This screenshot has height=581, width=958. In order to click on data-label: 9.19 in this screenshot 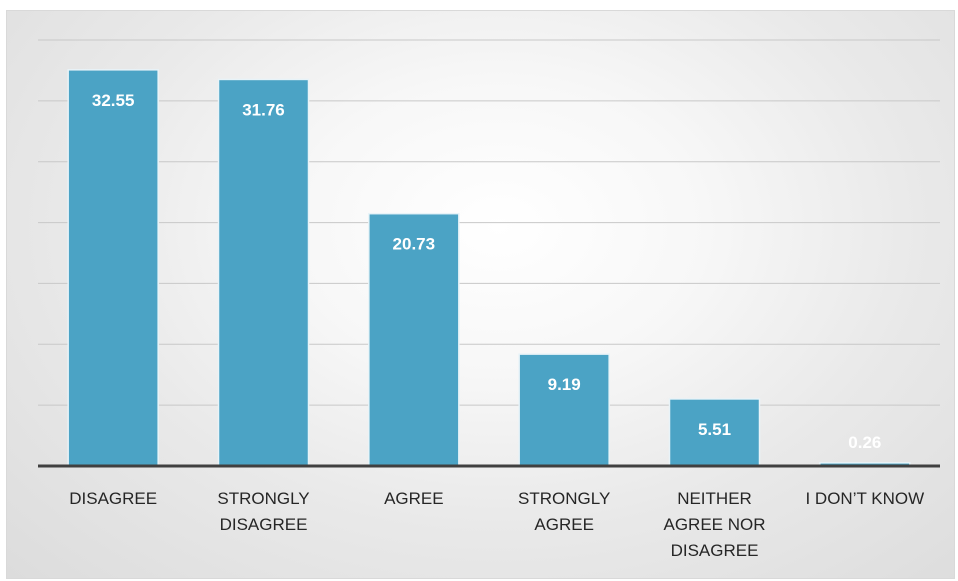, I will do `click(564, 384)`.